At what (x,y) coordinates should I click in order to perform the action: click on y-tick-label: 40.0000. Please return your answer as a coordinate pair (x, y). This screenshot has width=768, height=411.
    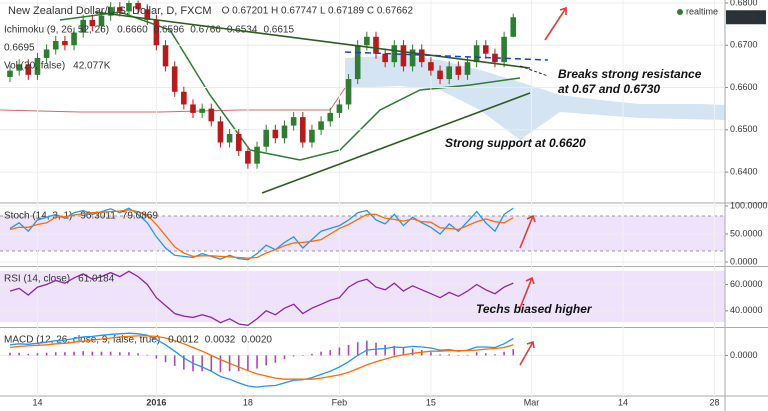
    Looking at the image, I should click on (746, 310).